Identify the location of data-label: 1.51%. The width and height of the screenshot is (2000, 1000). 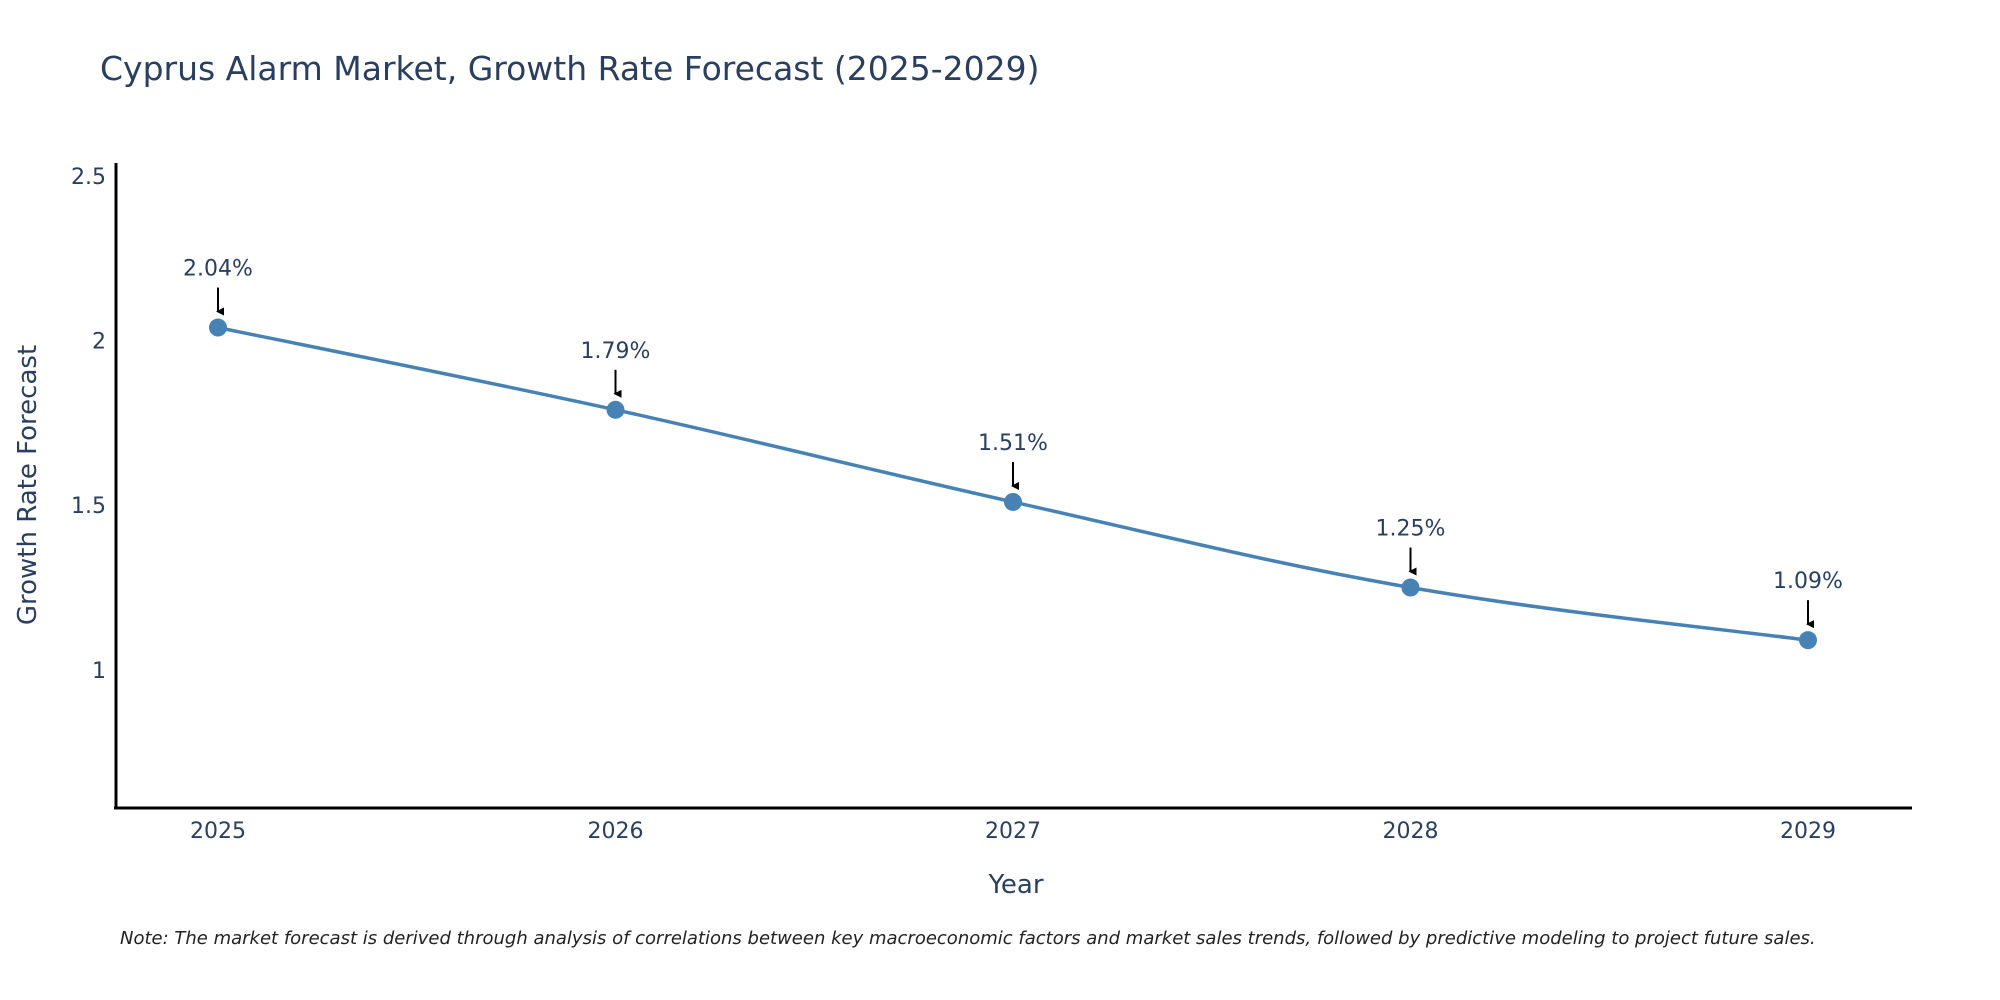
(1013, 443).